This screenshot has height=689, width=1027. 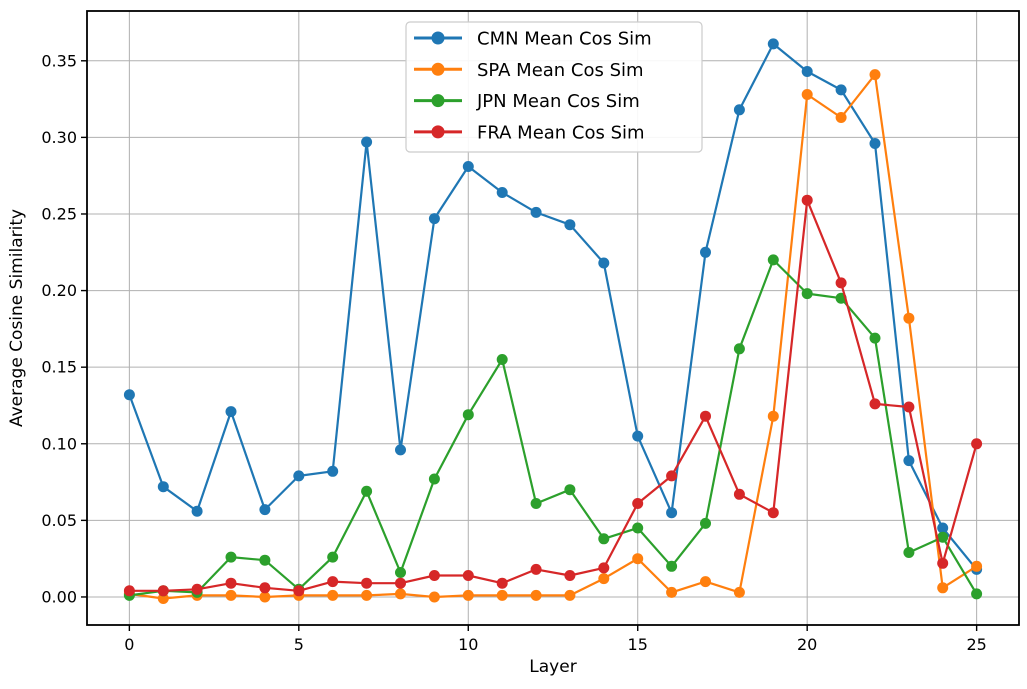 What do you see at coordinates (976, 644) in the screenshot?
I see `x-tick-label: 25` at bounding box center [976, 644].